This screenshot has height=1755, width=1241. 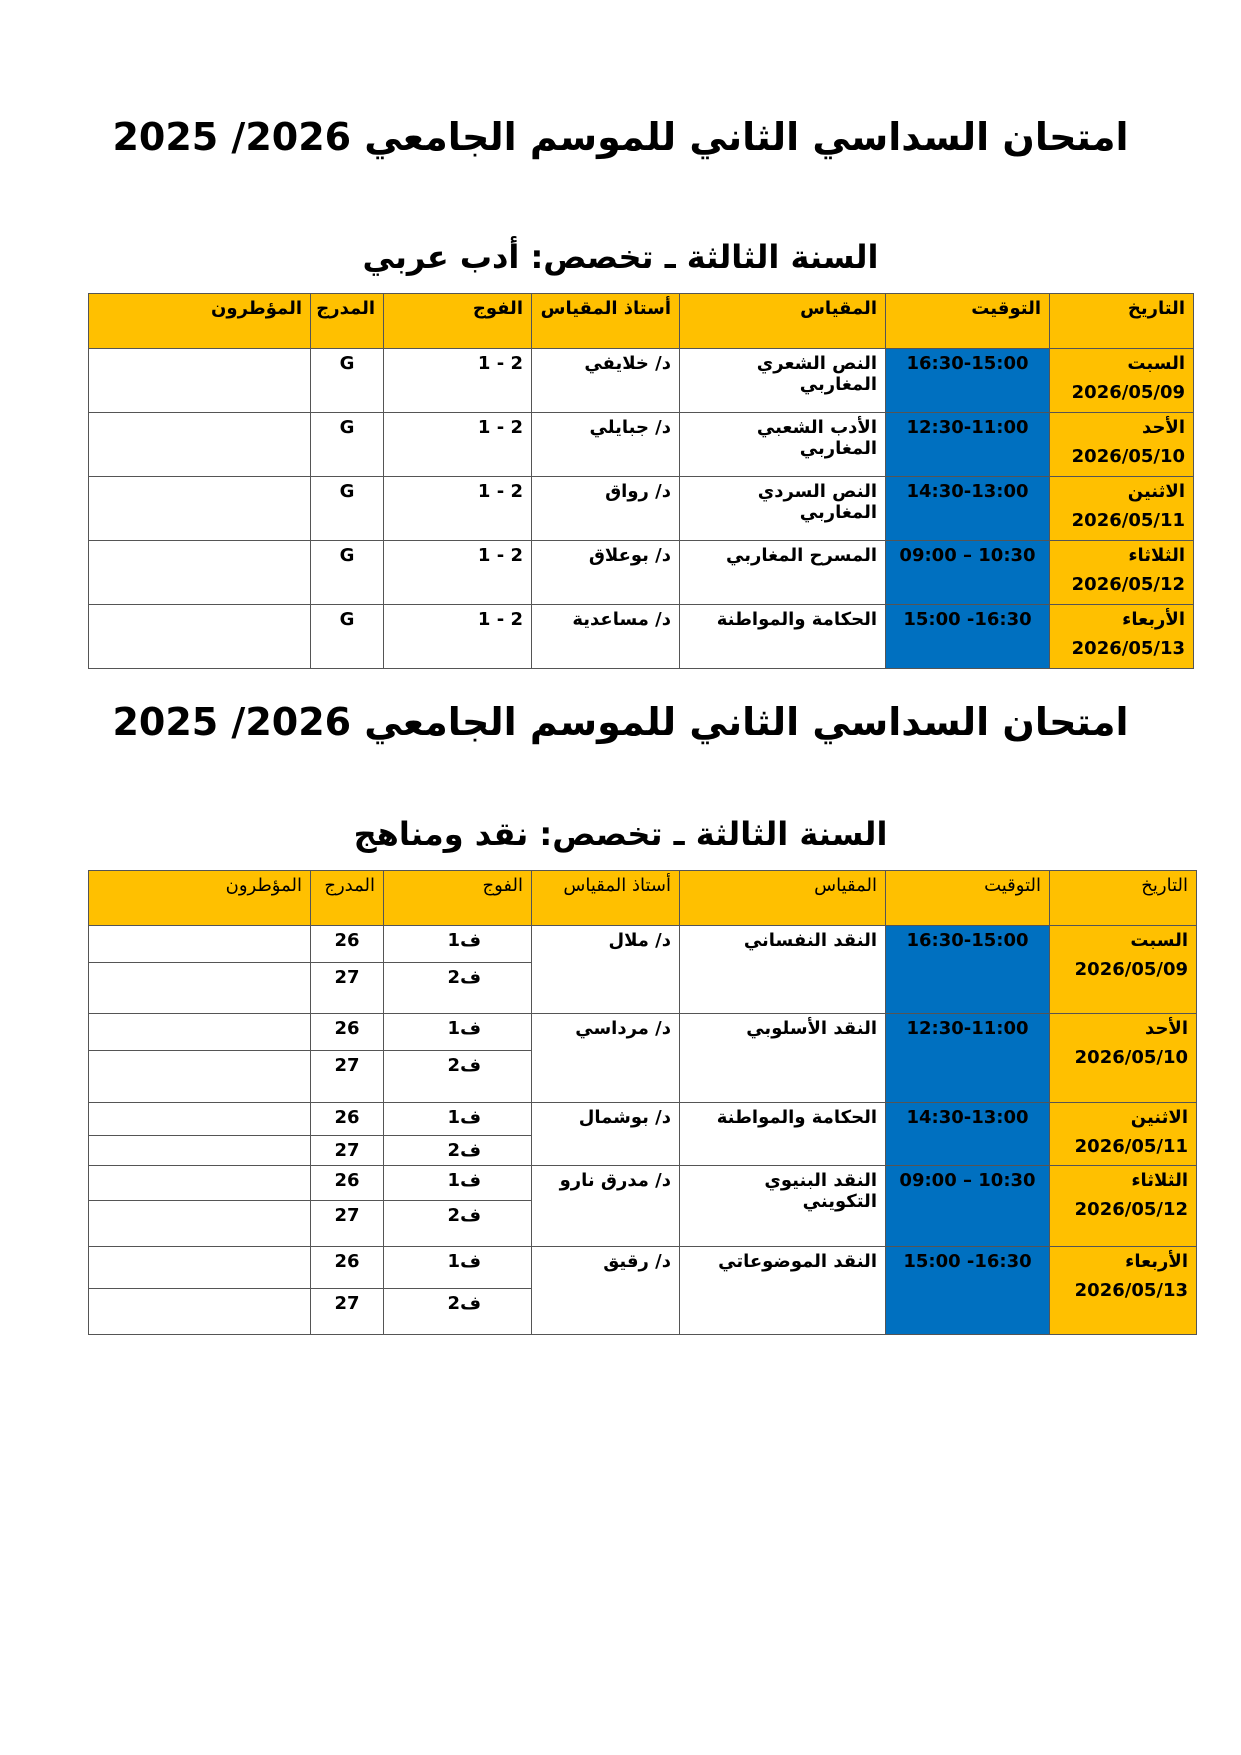 What do you see at coordinates (1121, 444) in the screenshot?
I see `date-cell: الأحد 2026/05/10` at bounding box center [1121, 444].